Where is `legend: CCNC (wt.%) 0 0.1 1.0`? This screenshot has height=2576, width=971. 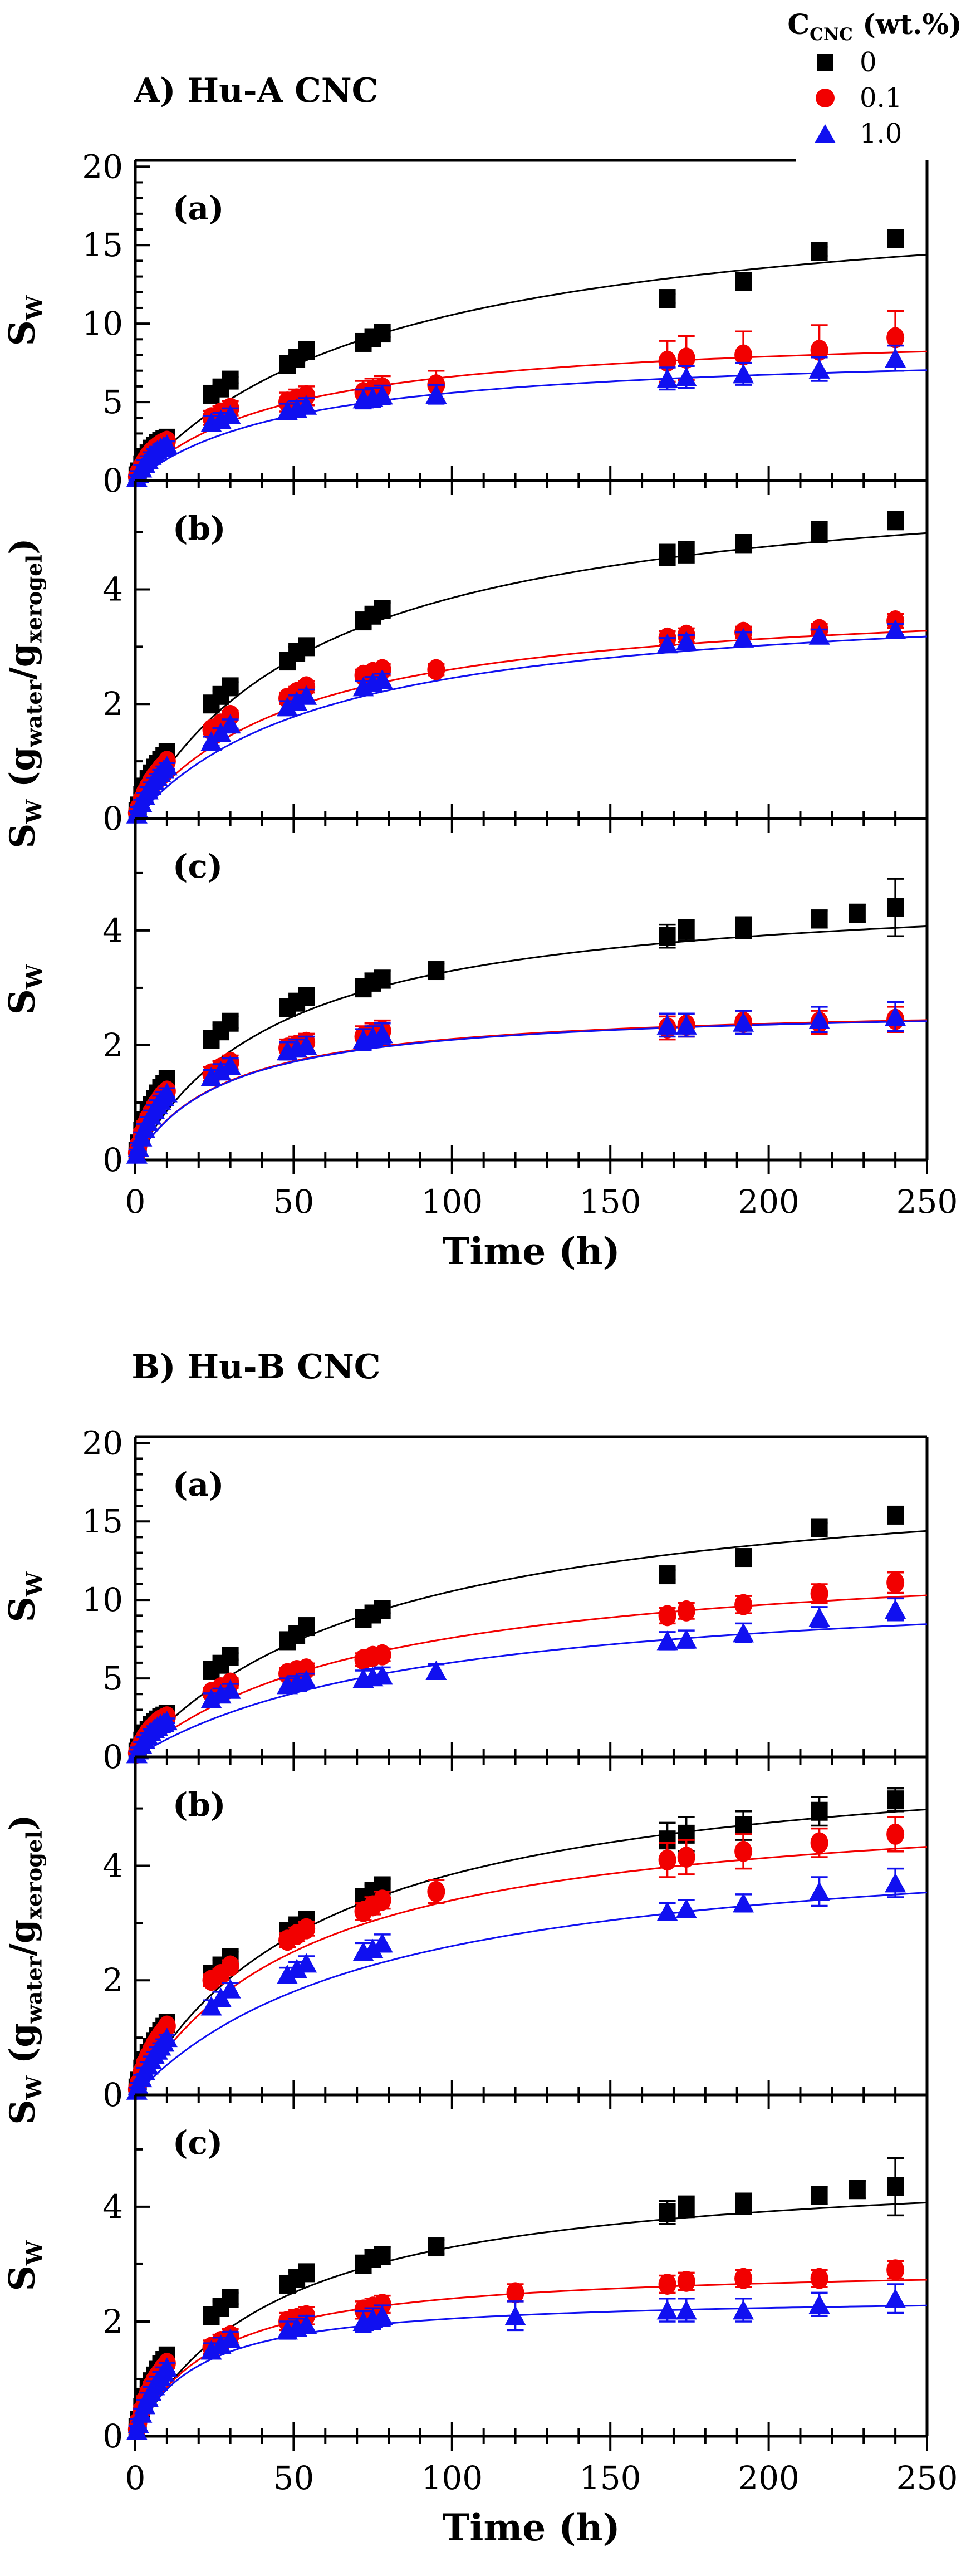
legend: CCNC (wt.%) 0 0.1 1.0 is located at coordinates (874, 79).